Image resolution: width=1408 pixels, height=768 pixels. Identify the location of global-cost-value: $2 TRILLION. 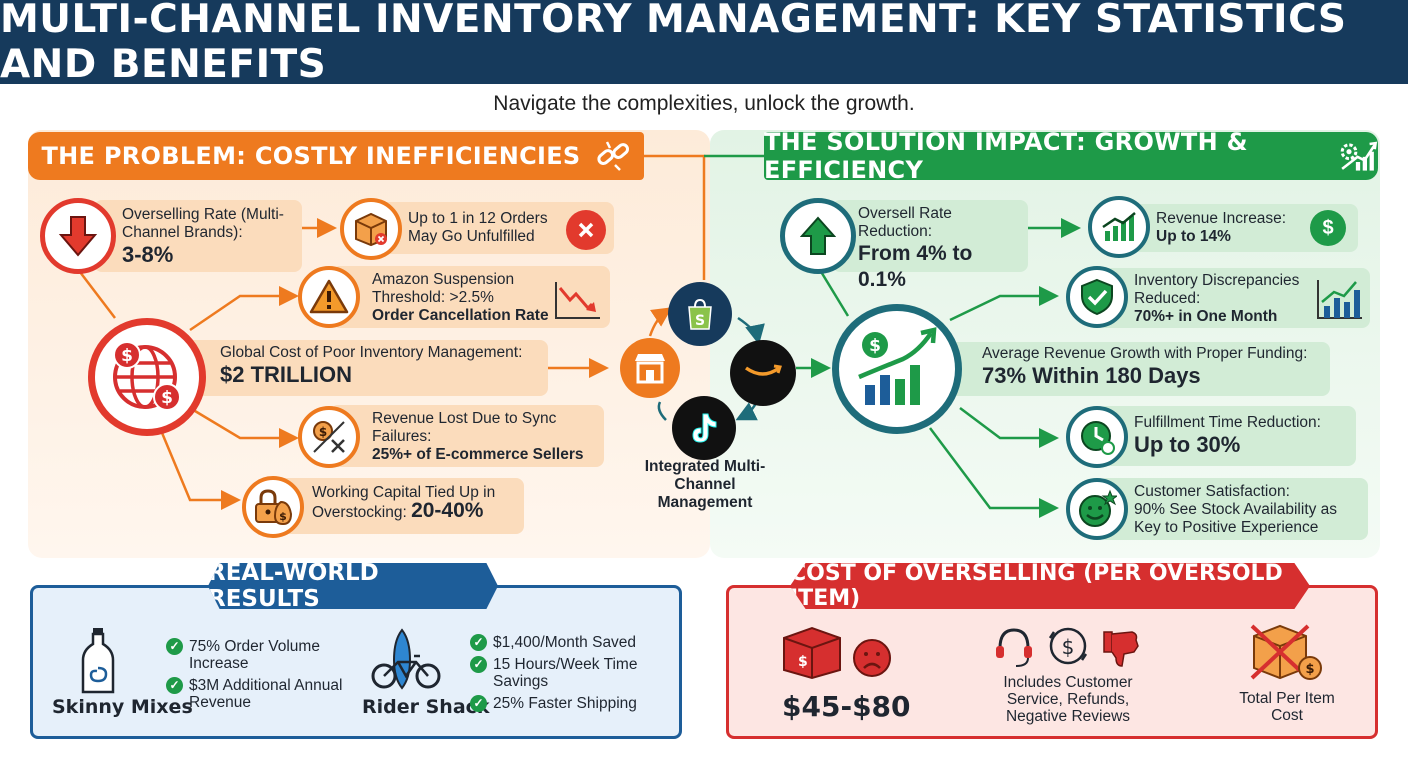
(286, 374).